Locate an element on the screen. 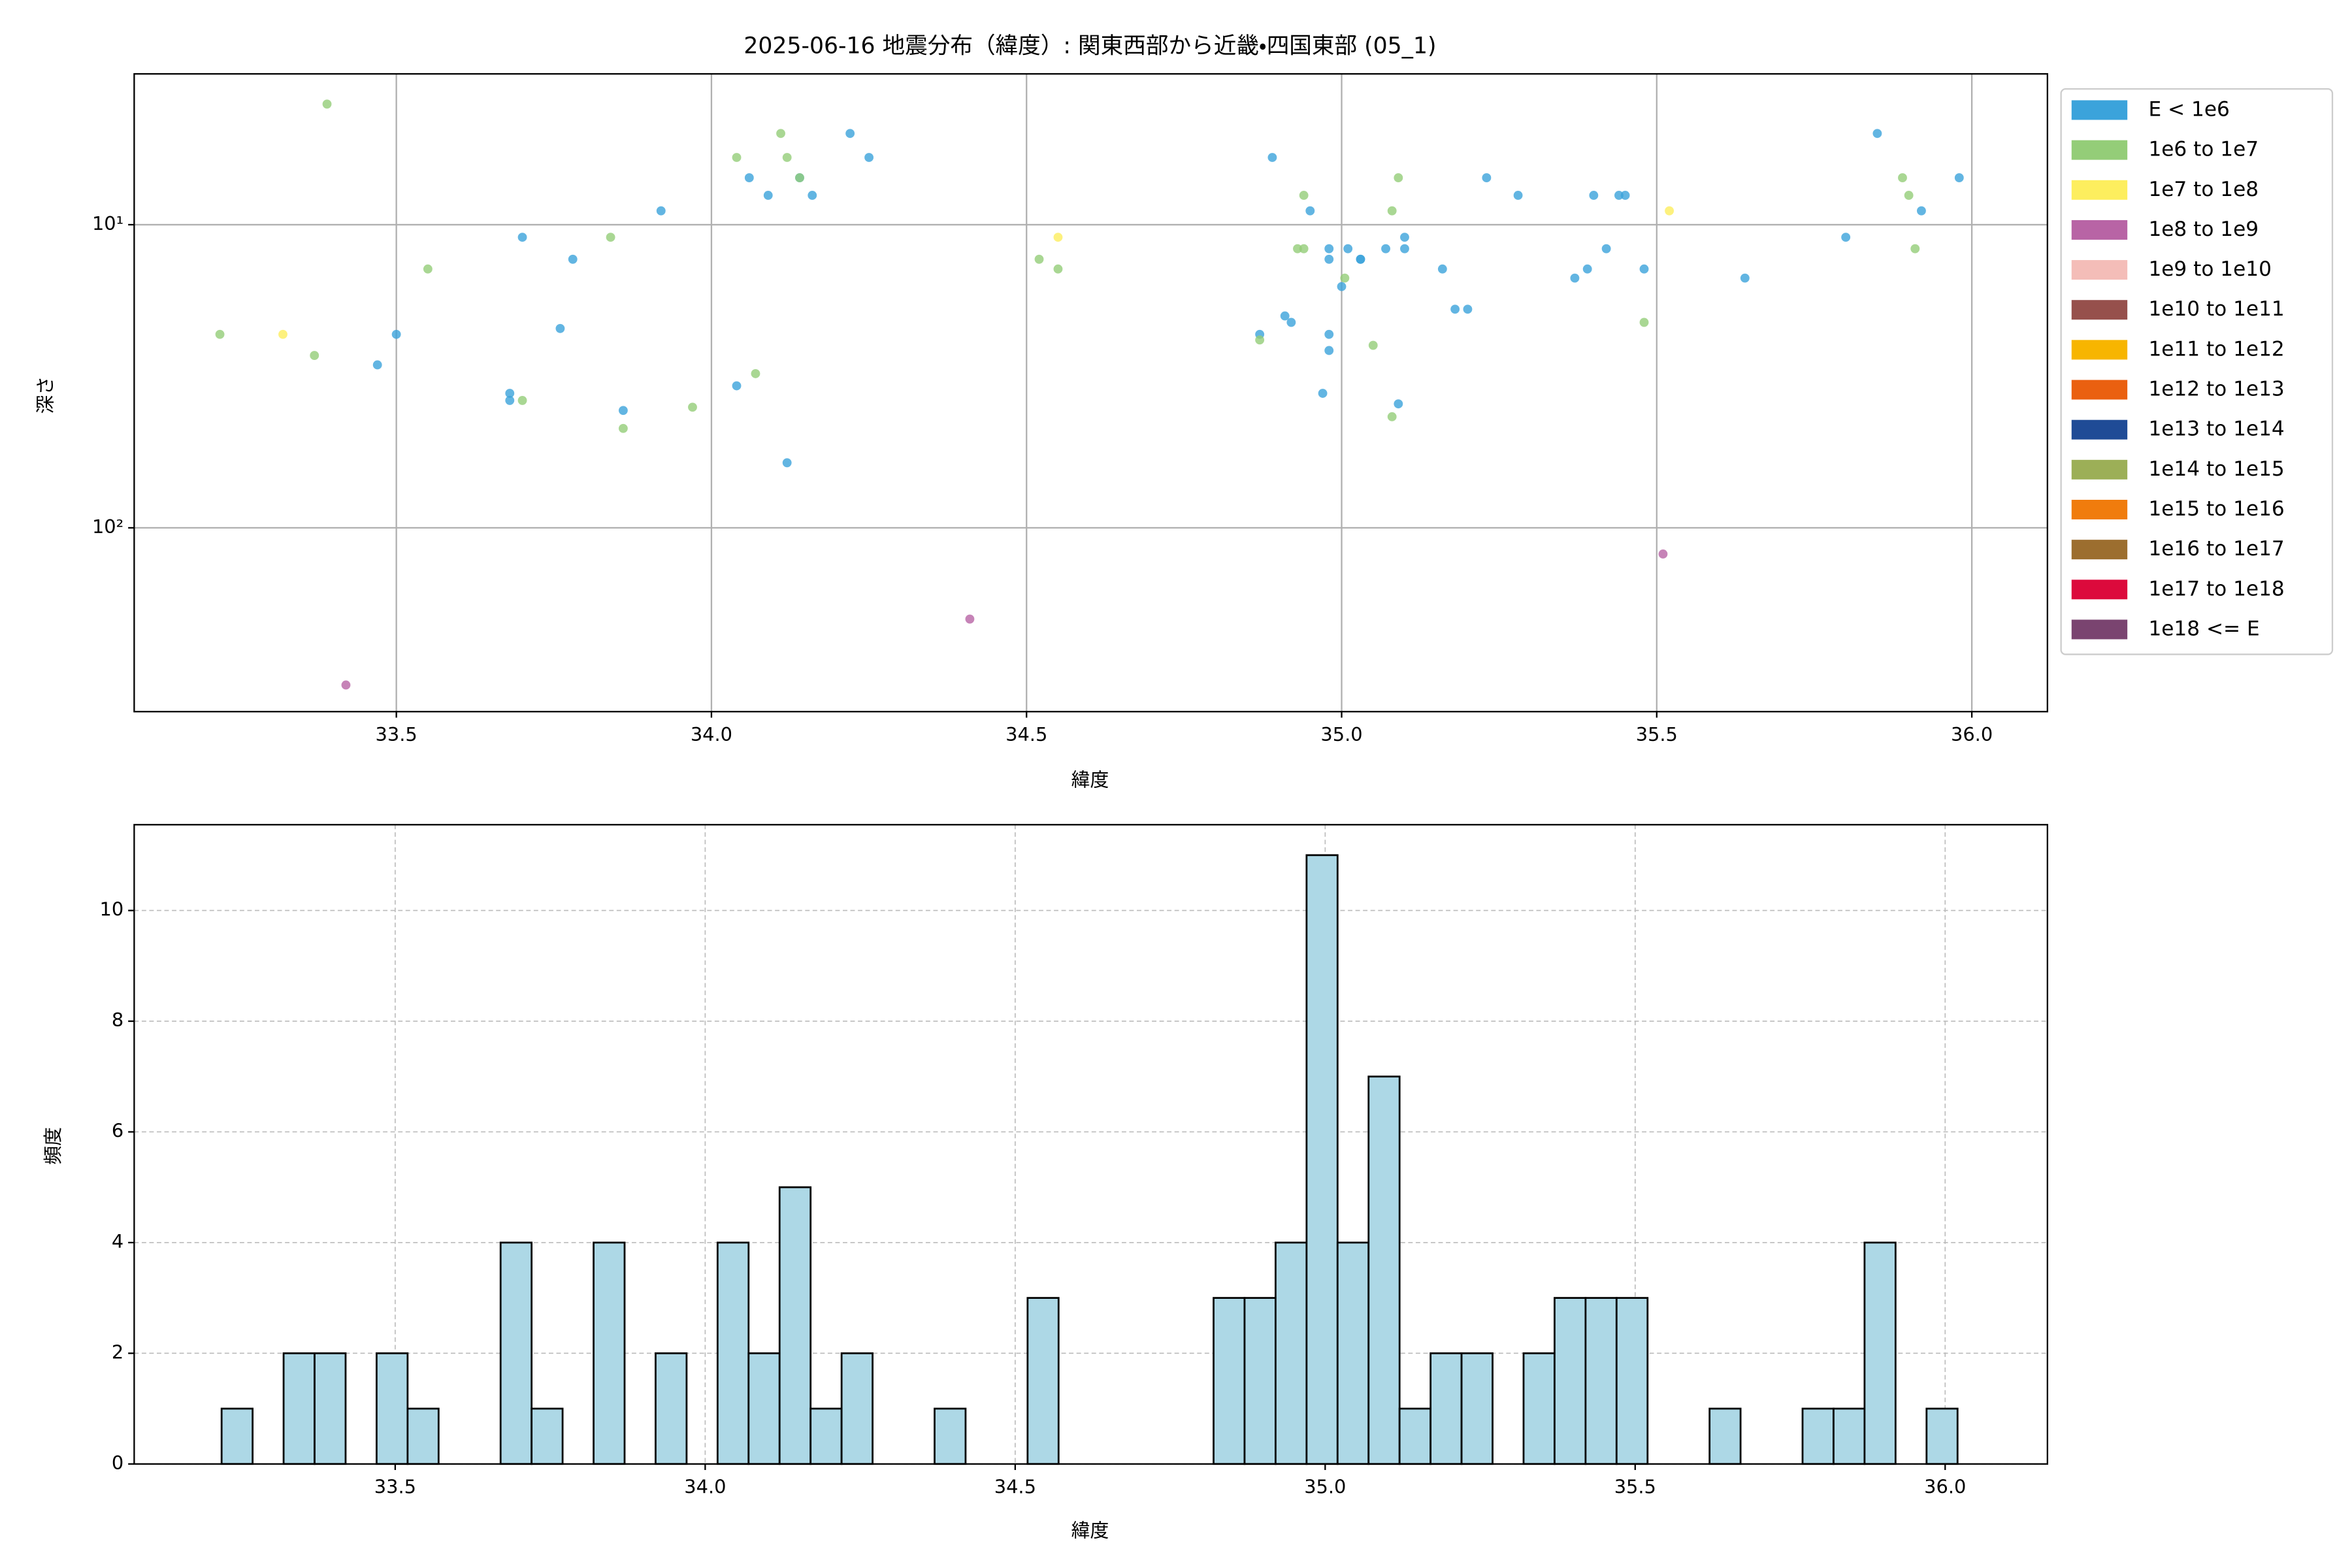  legend-label: 1e12 to 1e13 is located at coordinates (2216, 389).